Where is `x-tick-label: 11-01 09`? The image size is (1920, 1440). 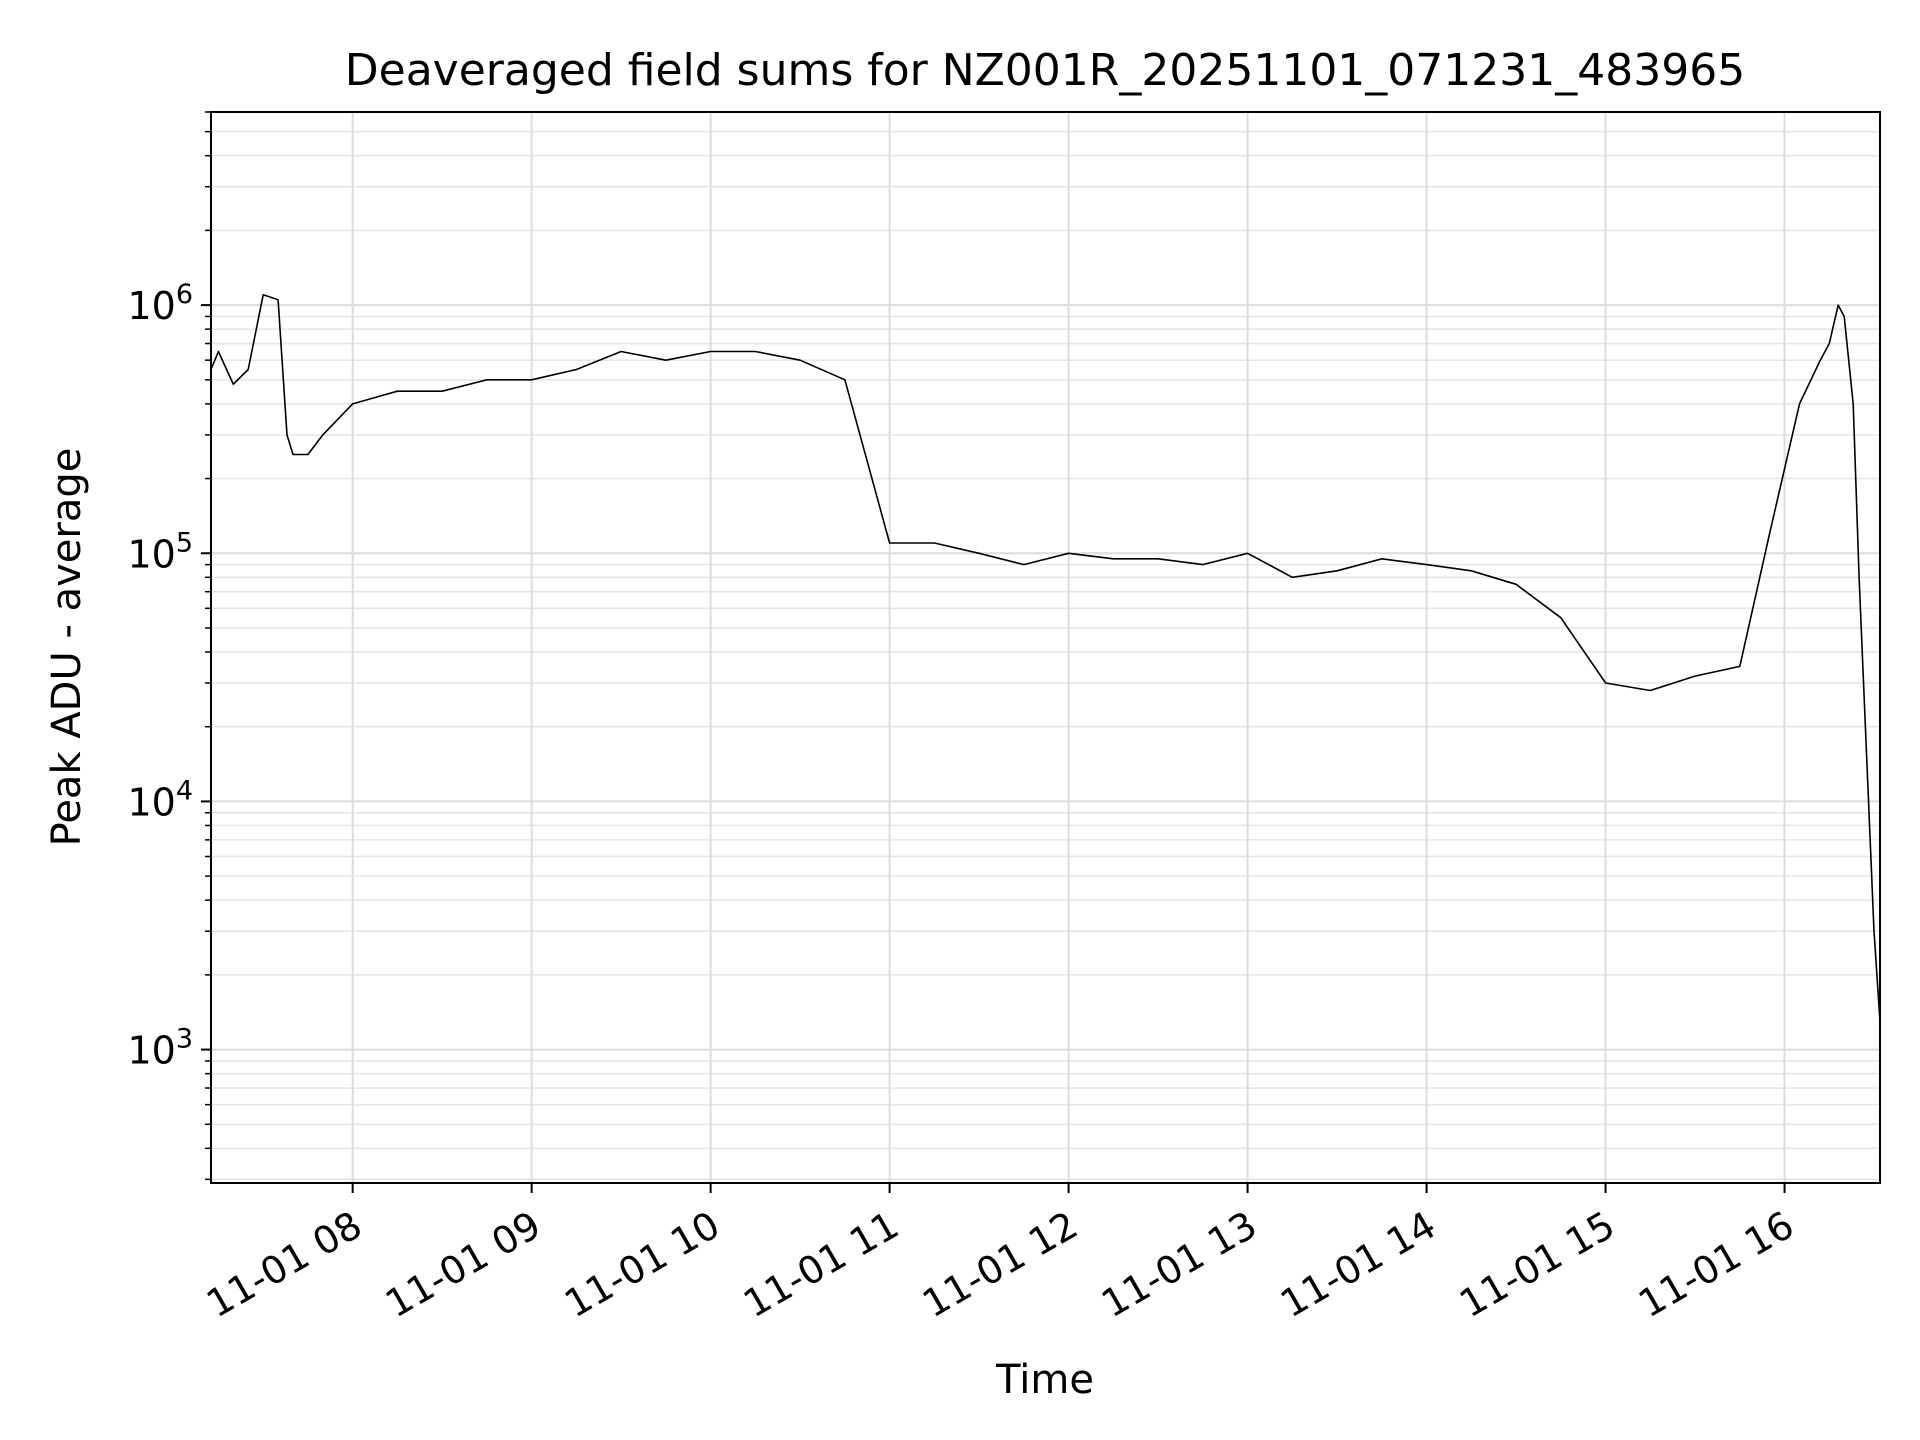 x-tick-label: 11-01 09 is located at coordinates (463, 1265).